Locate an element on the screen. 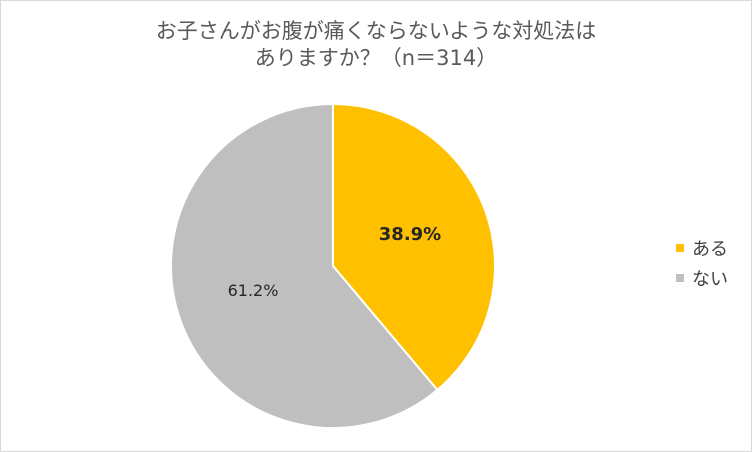  data-label-aru: 38.9% is located at coordinates (410, 234).